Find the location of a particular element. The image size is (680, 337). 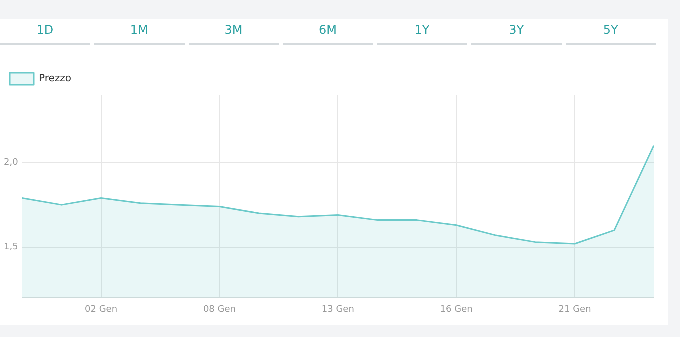

text: 5Y is located at coordinates (611, 32).